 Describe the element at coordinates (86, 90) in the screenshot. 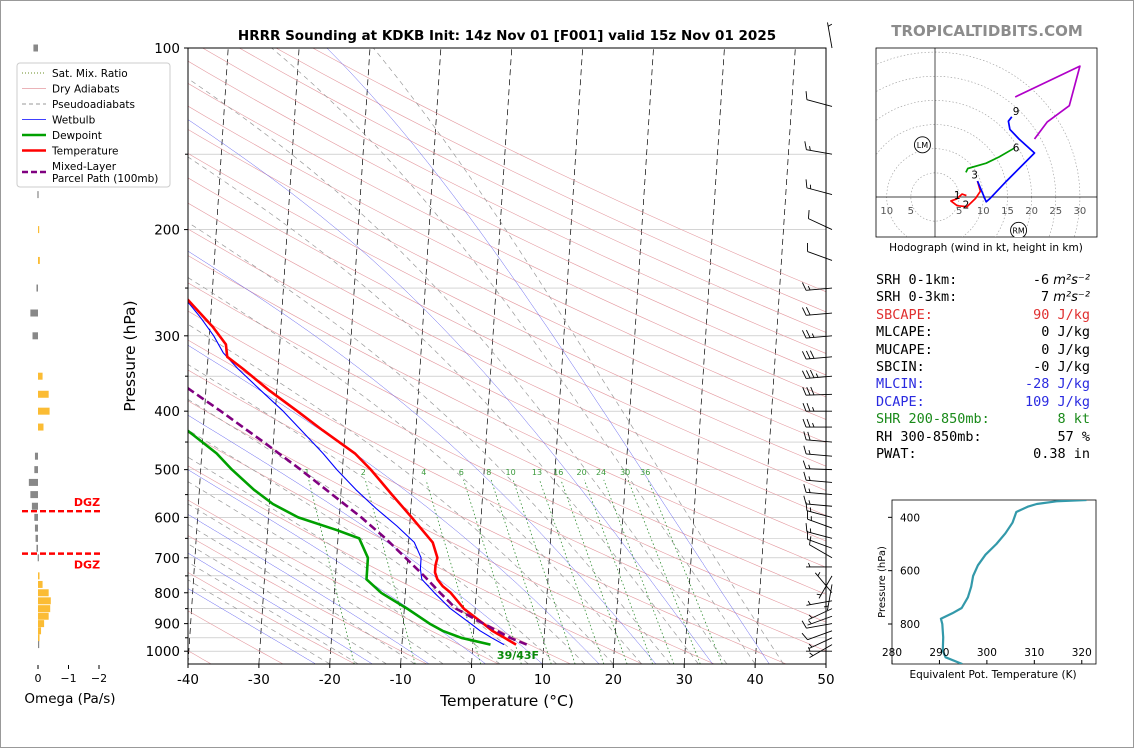

I see `legend-label: Dry Adiabats` at that location.